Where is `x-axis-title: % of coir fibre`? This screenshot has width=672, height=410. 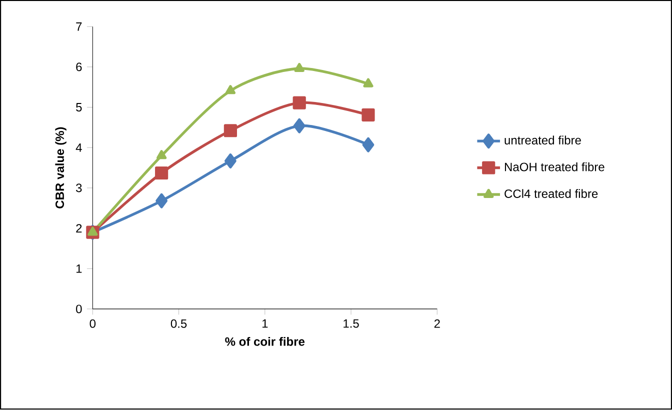 x-axis-title: % of coir fibre is located at coordinates (265, 341).